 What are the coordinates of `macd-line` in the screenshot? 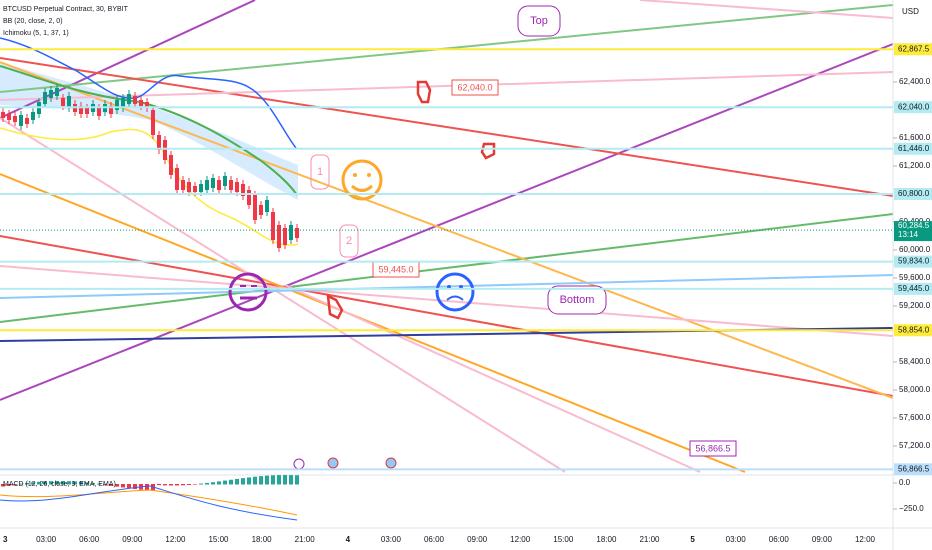 It's located at (149, 503).